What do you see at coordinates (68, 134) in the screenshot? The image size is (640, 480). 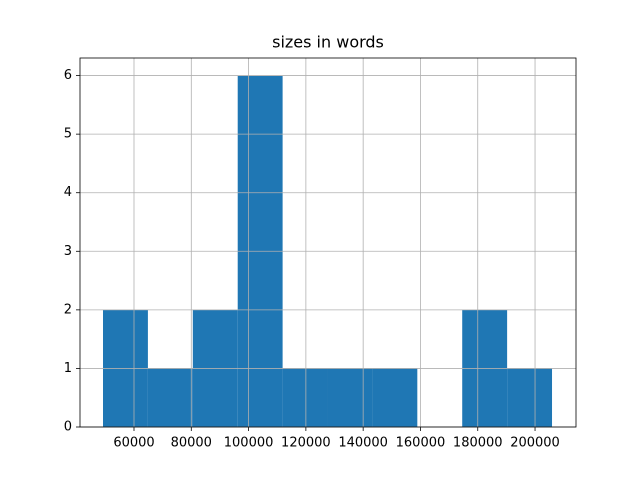 I see `y-tick-label: 5` at bounding box center [68, 134].